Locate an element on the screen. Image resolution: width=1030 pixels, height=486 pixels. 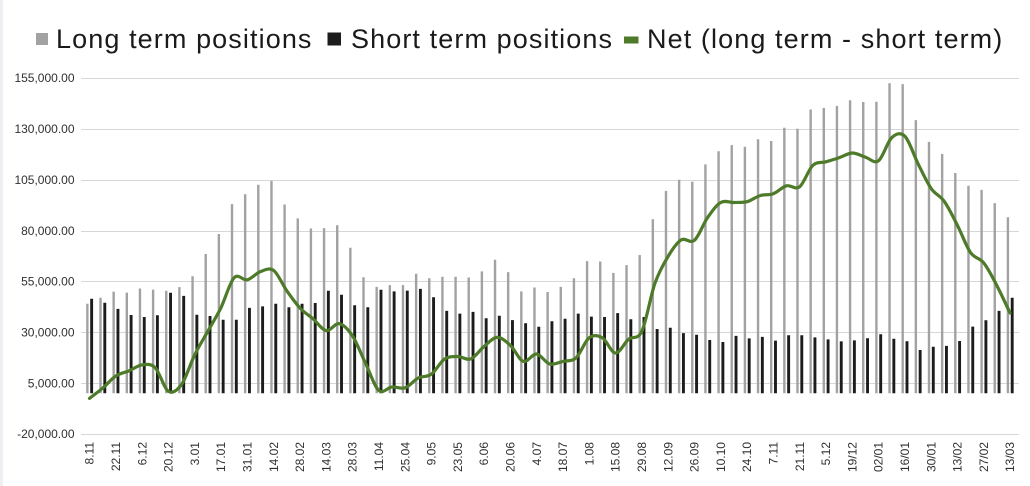
svg-text: 4.07 is located at coordinates (537, 454).